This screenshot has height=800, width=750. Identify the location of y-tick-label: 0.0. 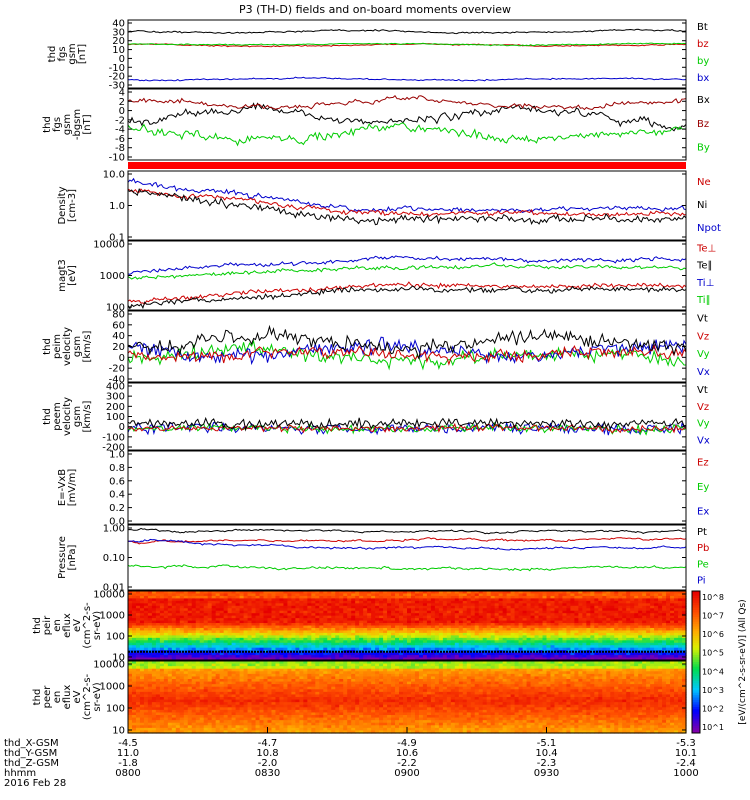
(117, 522).